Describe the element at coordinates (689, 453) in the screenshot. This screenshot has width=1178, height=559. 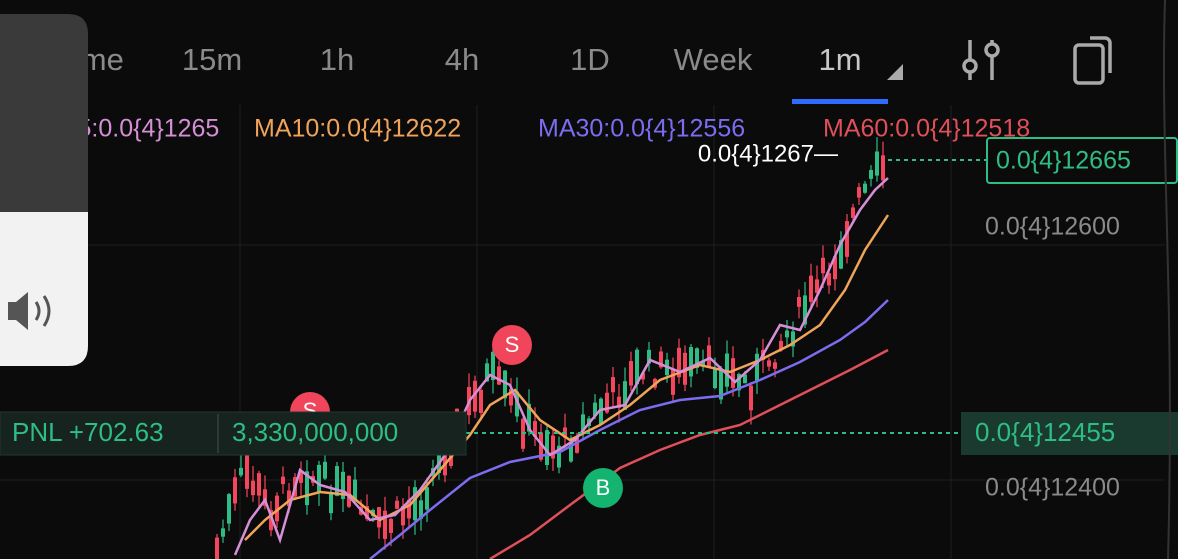
I see `ma60-line` at that location.